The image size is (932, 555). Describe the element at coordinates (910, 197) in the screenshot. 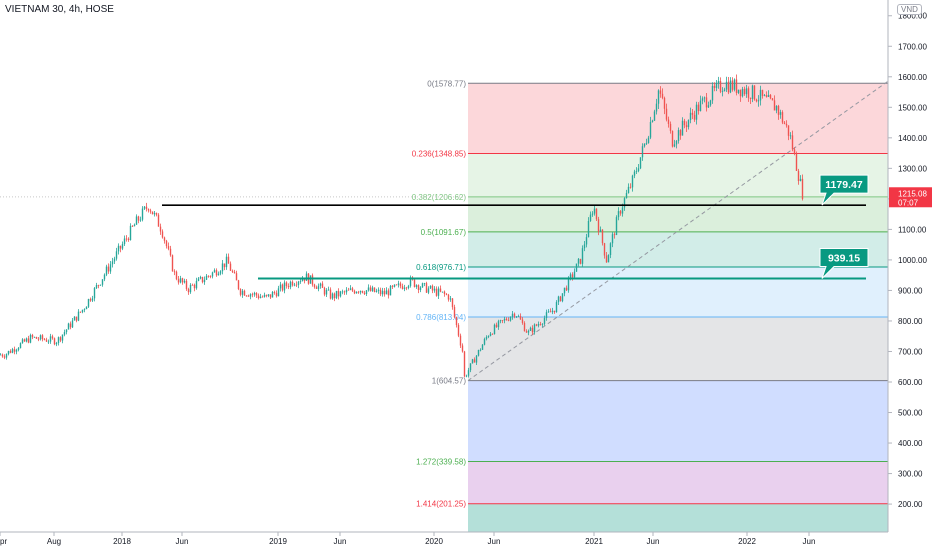

I see `current-price-badge` at that location.